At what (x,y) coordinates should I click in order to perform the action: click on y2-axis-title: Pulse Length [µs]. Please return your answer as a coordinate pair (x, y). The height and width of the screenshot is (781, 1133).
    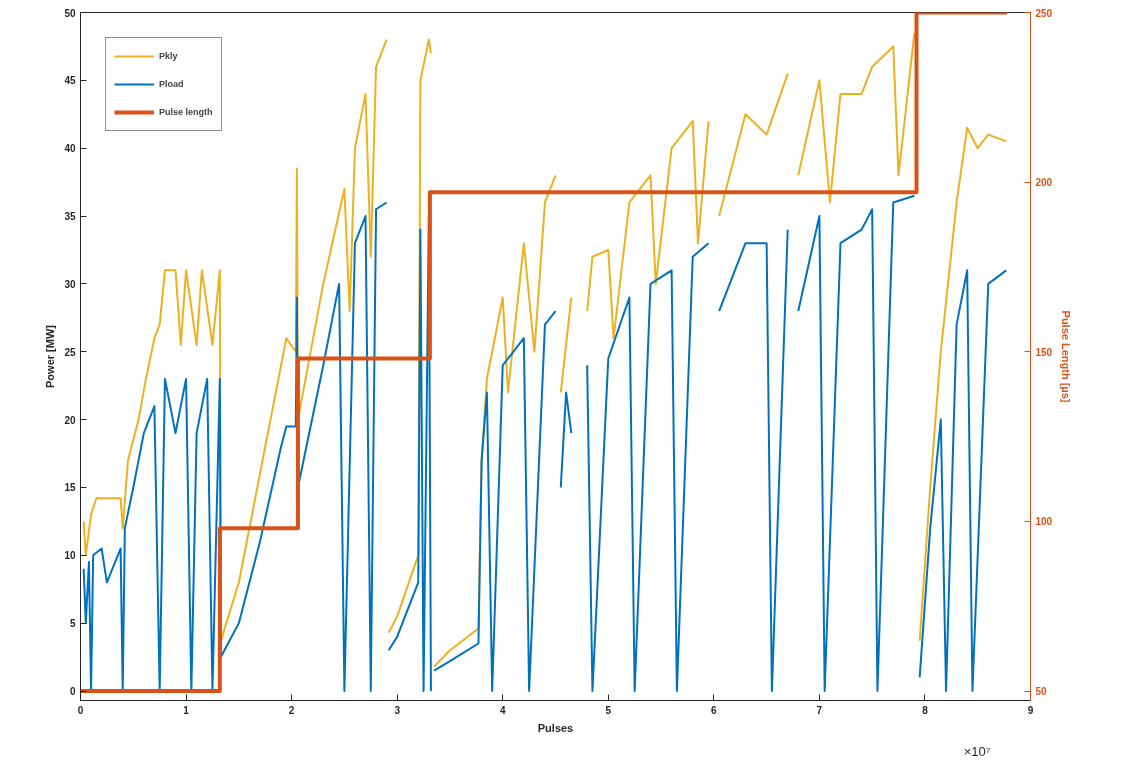
    Looking at the image, I should click on (1066, 356).